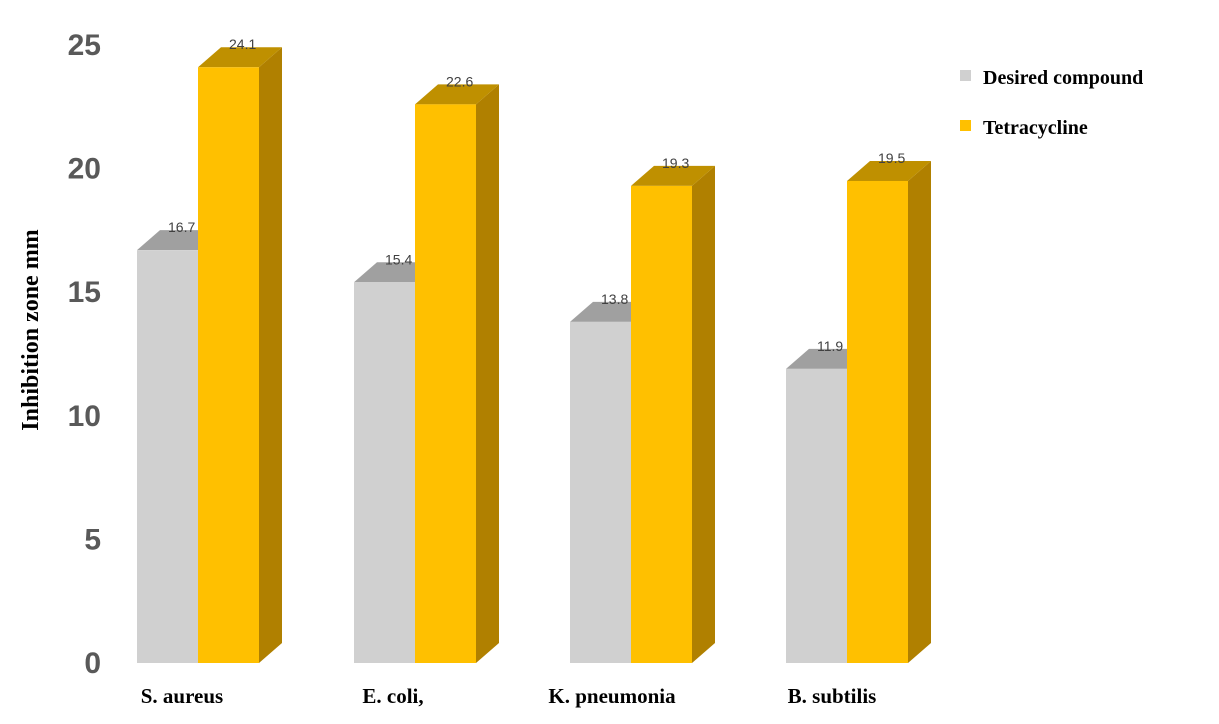 The width and height of the screenshot is (1219, 724). What do you see at coordinates (965, 75) in the screenshot?
I see `legend-swatch-desired-compound` at bounding box center [965, 75].